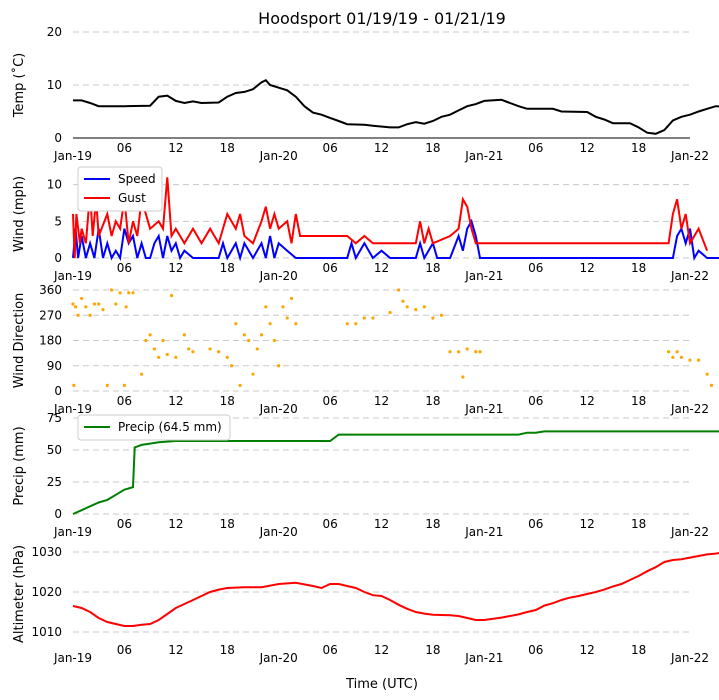 The width and height of the screenshot is (719, 700). What do you see at coordinates (689, 532) in the screenshot?
I see `x-tick-label: Jan-22` at bounding box center [689, 532].